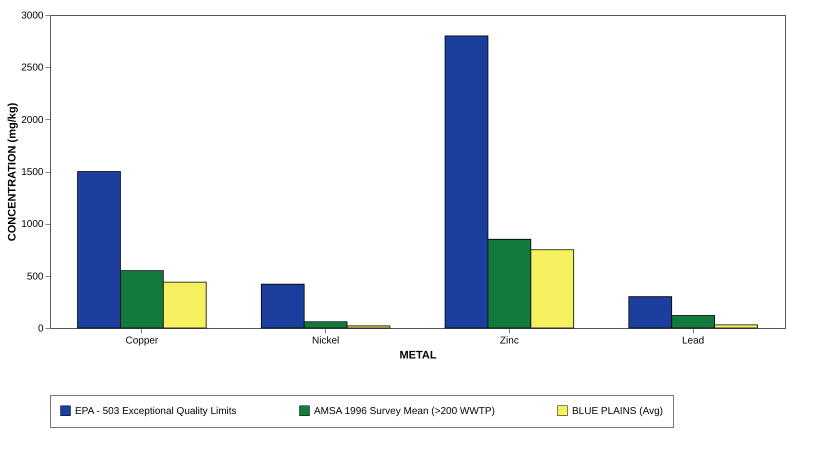 This screenshot has width=840, height=464. What do you see at coordinates (326, 341) in the screenshot?
I see `x-tick-label: Nickel` at bounding box center [326, 341].